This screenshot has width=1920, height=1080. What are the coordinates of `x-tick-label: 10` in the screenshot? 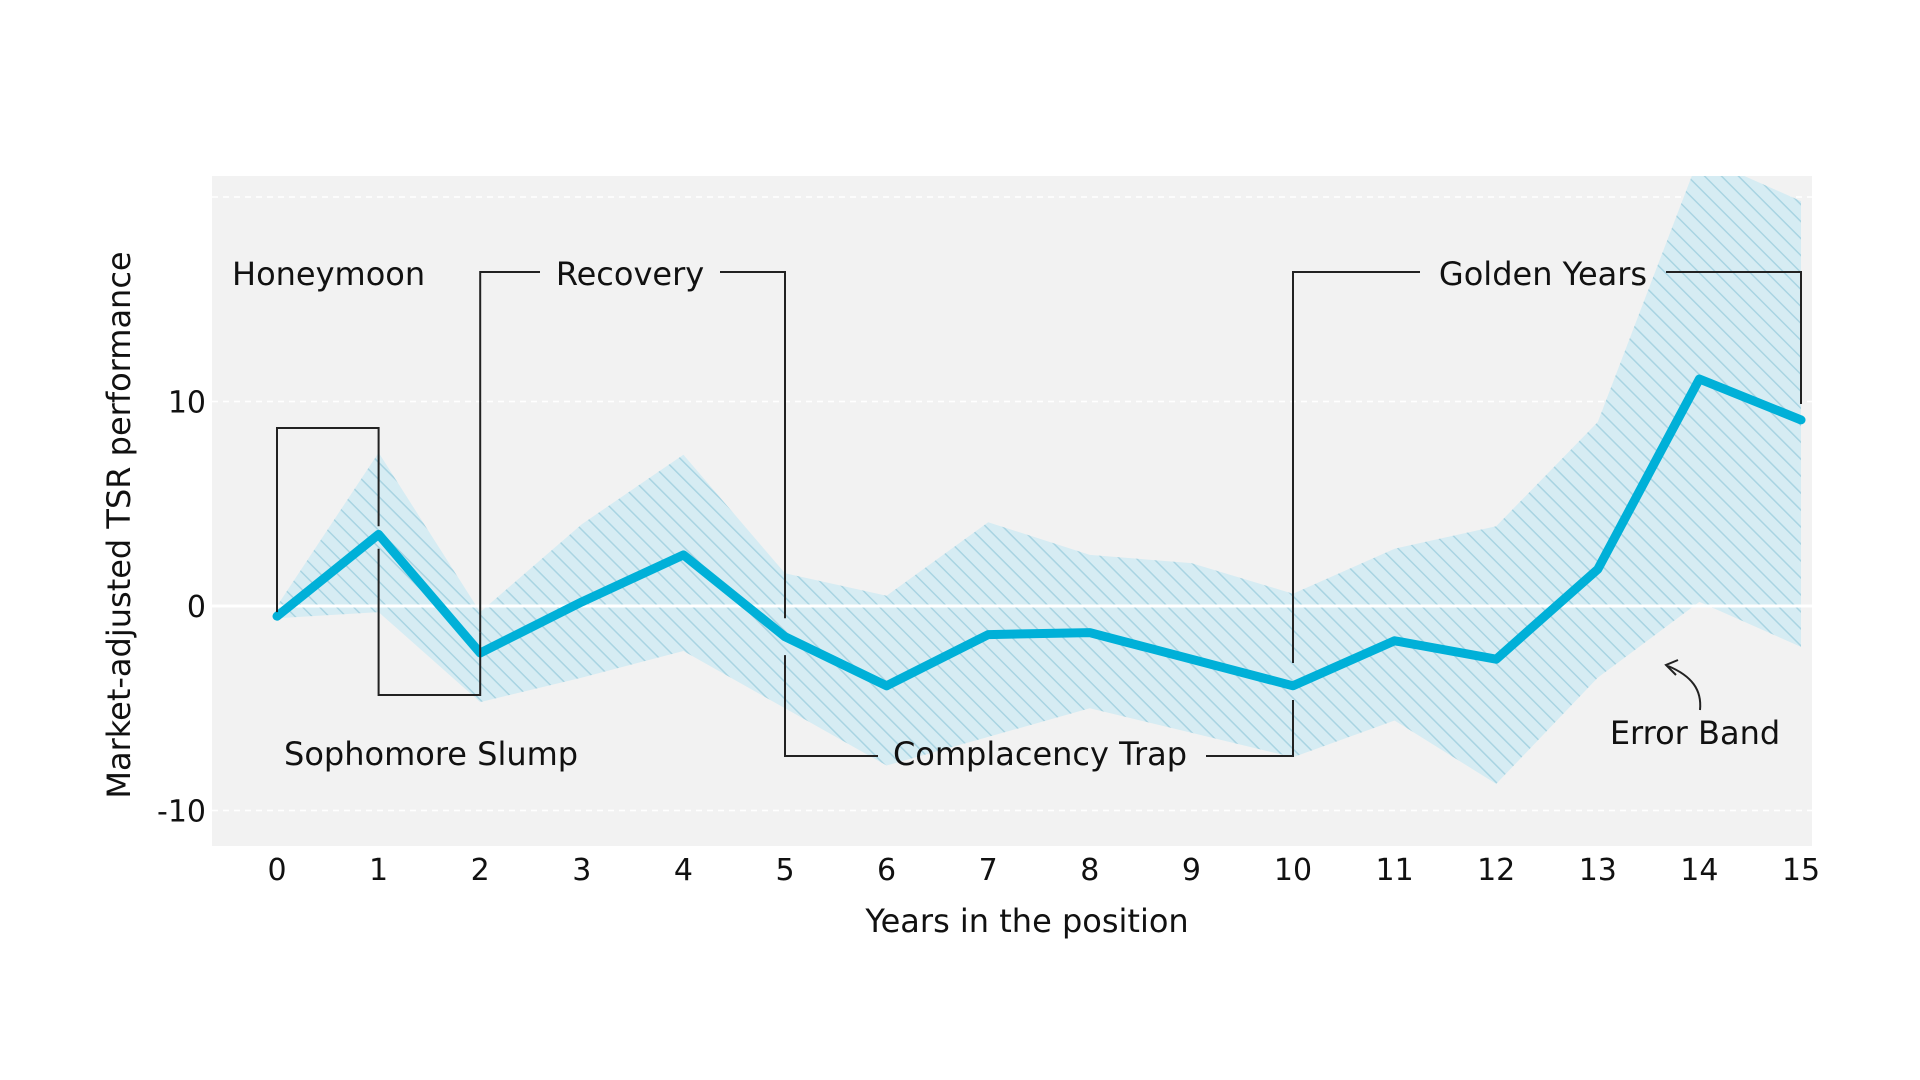 It's located at (1293, 870).